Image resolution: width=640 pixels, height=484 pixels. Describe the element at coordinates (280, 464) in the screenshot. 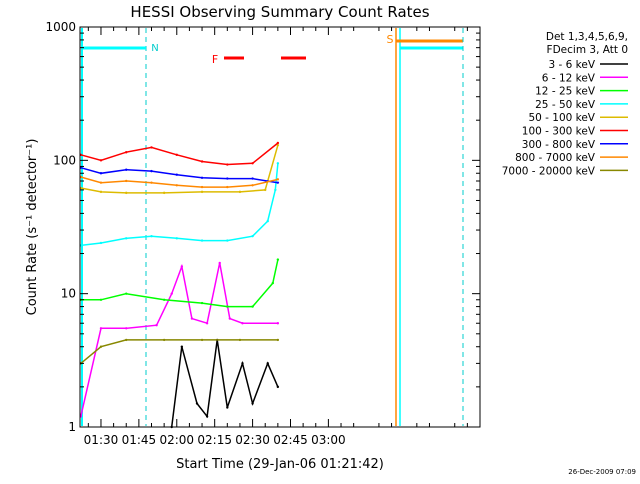

I see `x-axis-title: Start Time (29-Jan-06 01:21:42)` at that location.